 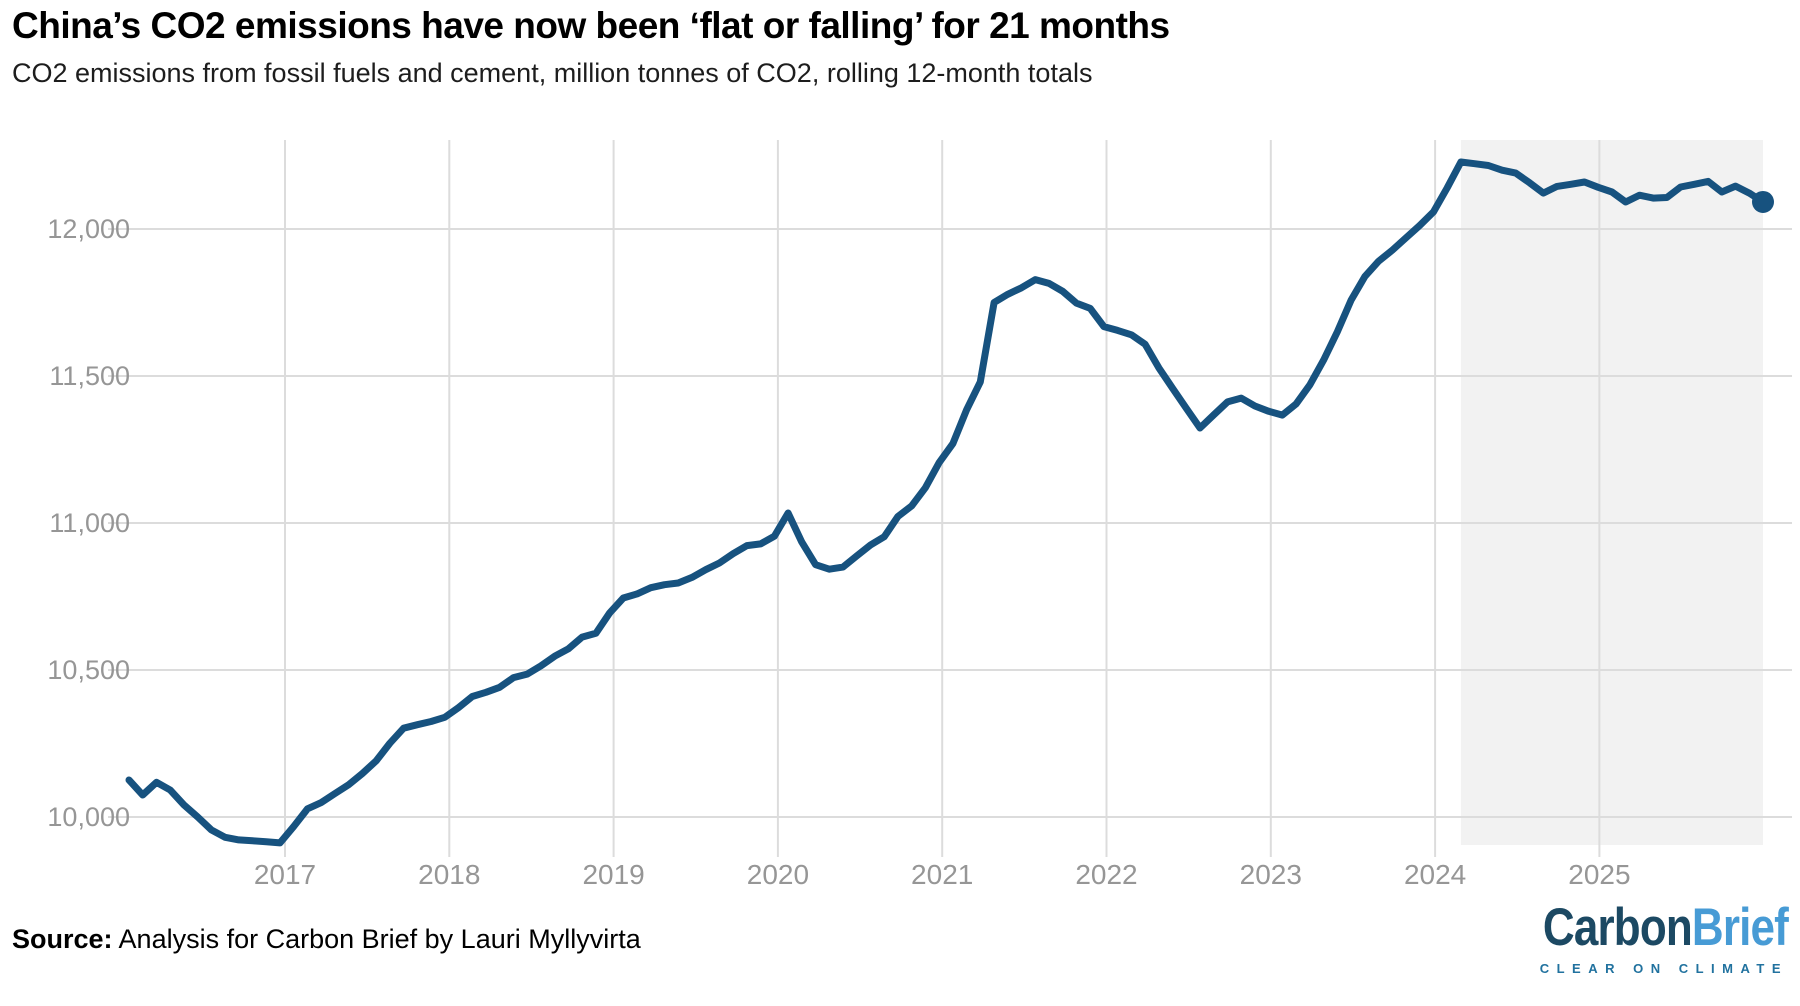 What do you see at coordinates (1599, 874) in the screenshot?
I see `x-axis-tick-label: 2025` at bounding box center [1599, 874].